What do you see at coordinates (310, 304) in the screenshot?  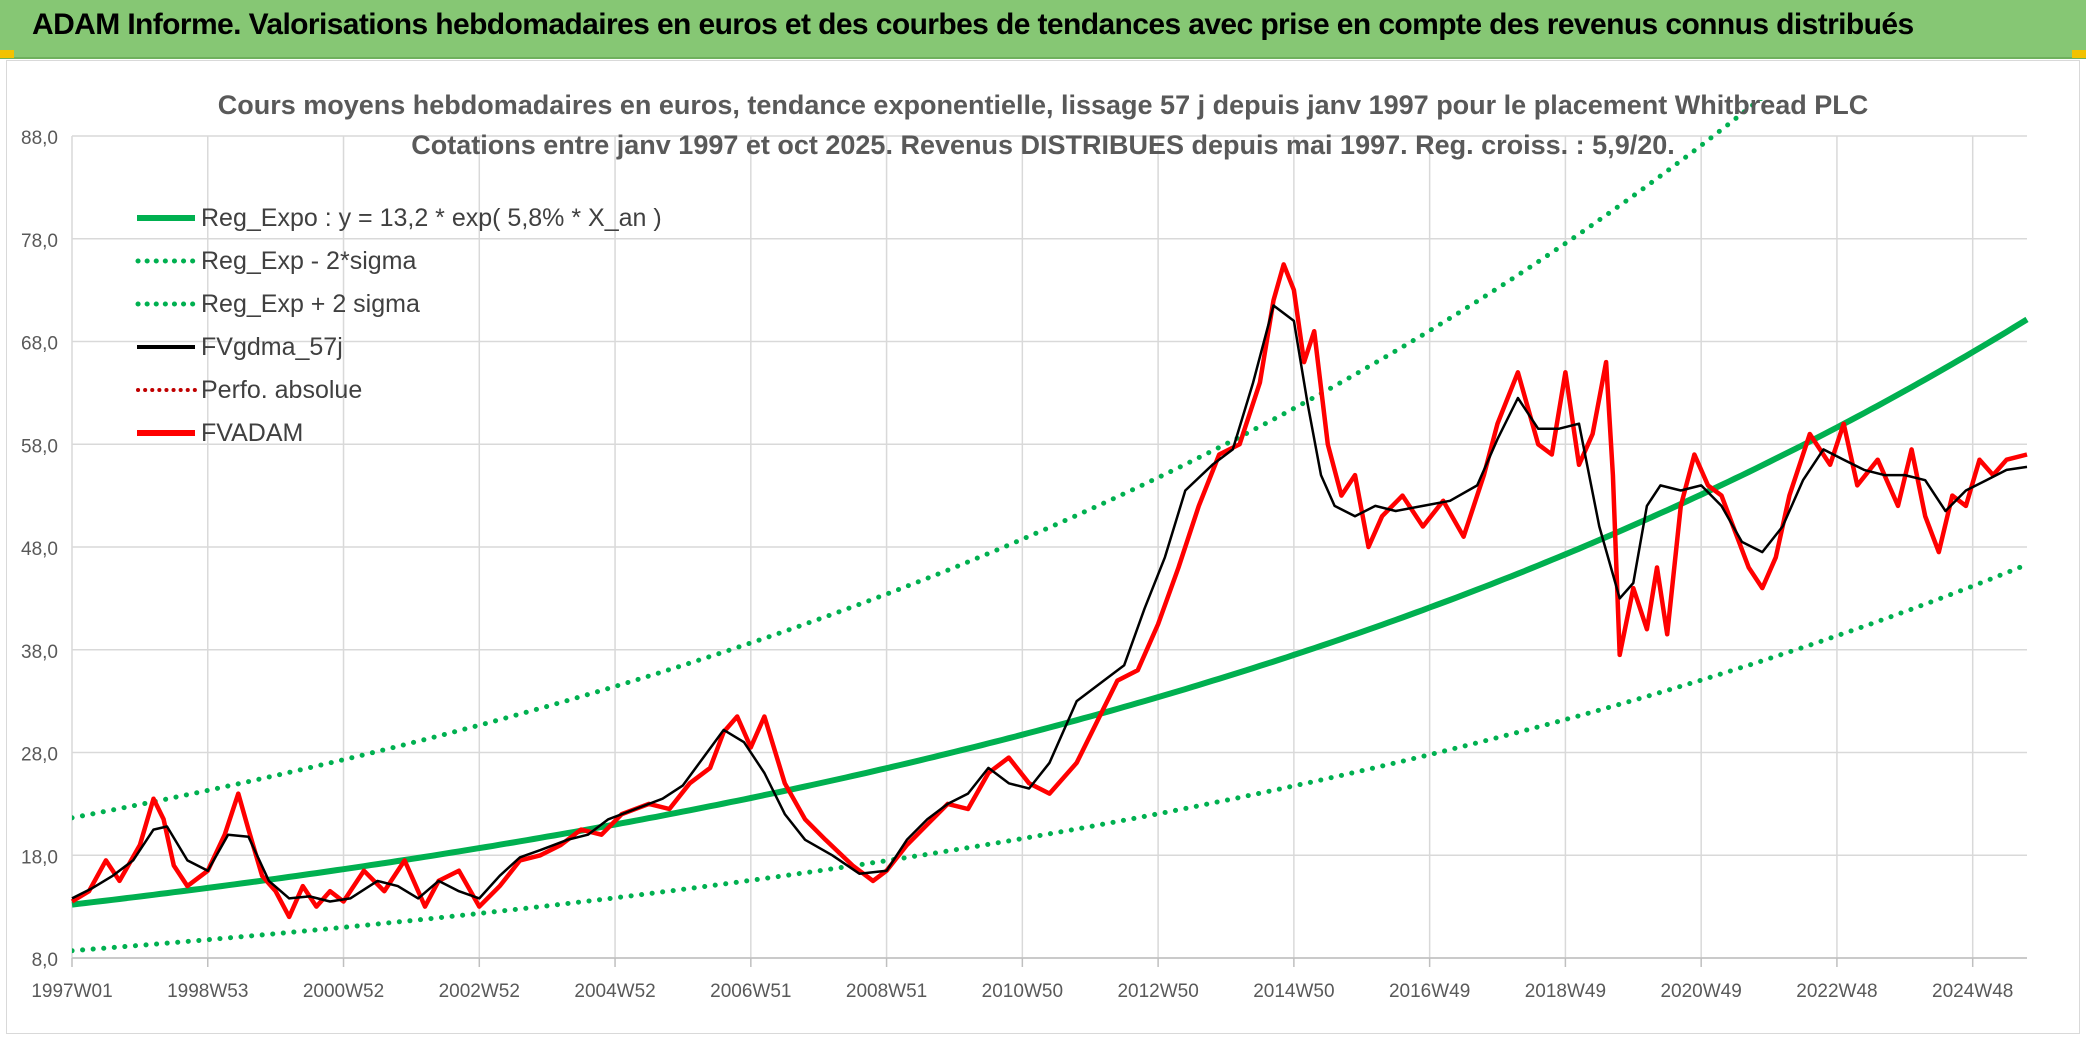 I see `legend-label-reg-exp-plus: Reg_Exp + 2 sigma` at bounding box center [310, 304].